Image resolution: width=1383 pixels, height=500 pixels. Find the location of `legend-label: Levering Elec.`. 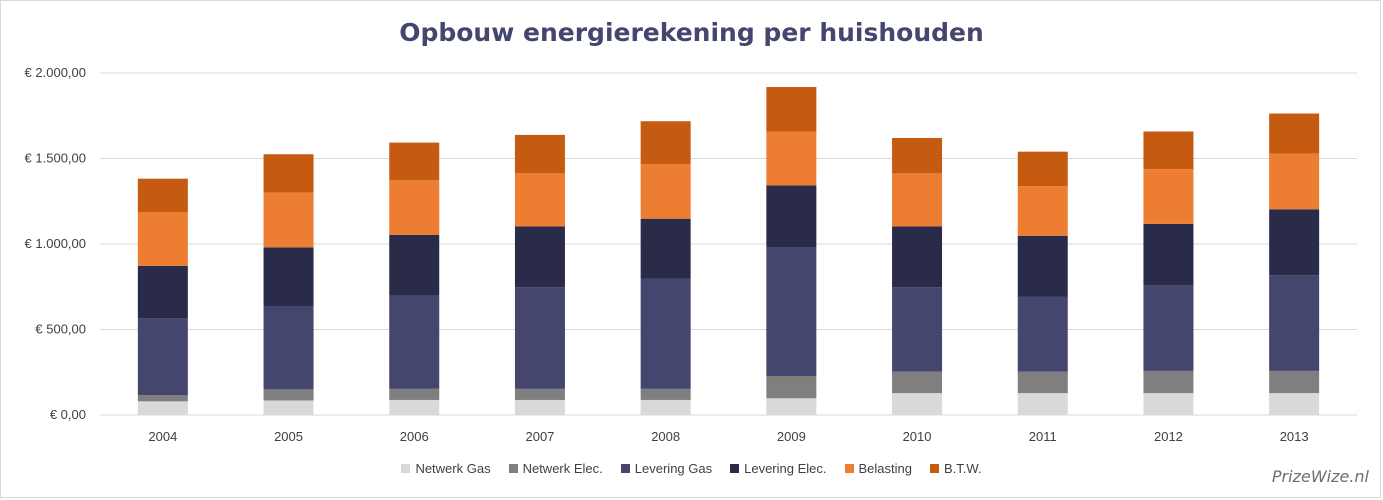

legend-label: Levering Elec. is located at coordinates (785, 468).